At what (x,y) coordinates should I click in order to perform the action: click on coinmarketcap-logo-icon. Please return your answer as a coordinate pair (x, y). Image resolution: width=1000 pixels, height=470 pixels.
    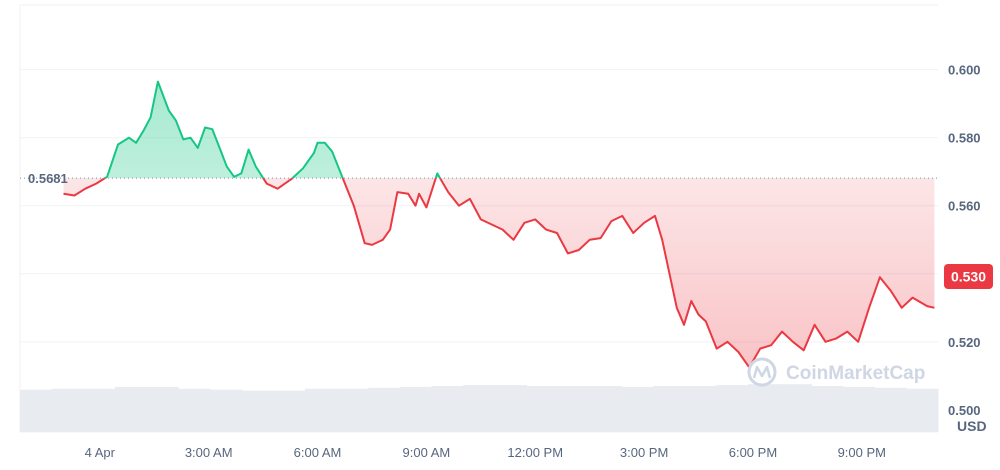
    Looking at the image, I should click on (762, 372).